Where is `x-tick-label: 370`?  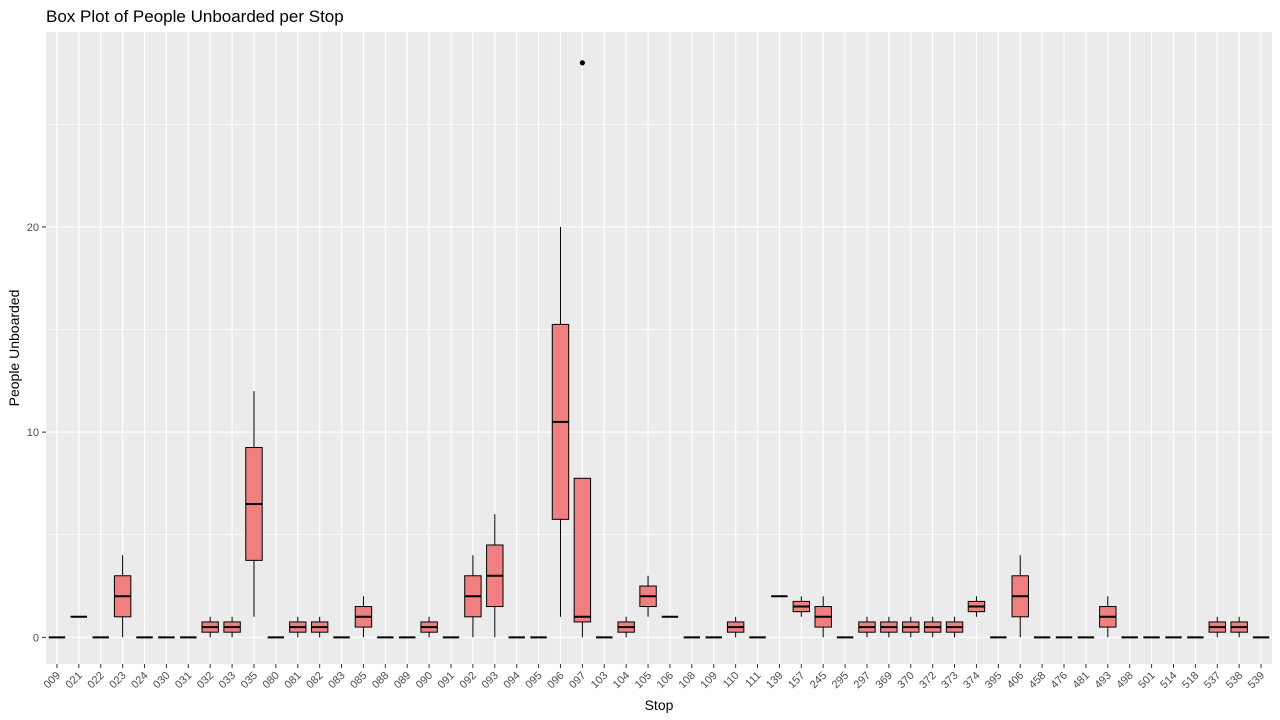 x-tick-label: 370 is located at coordinates (905, 680).